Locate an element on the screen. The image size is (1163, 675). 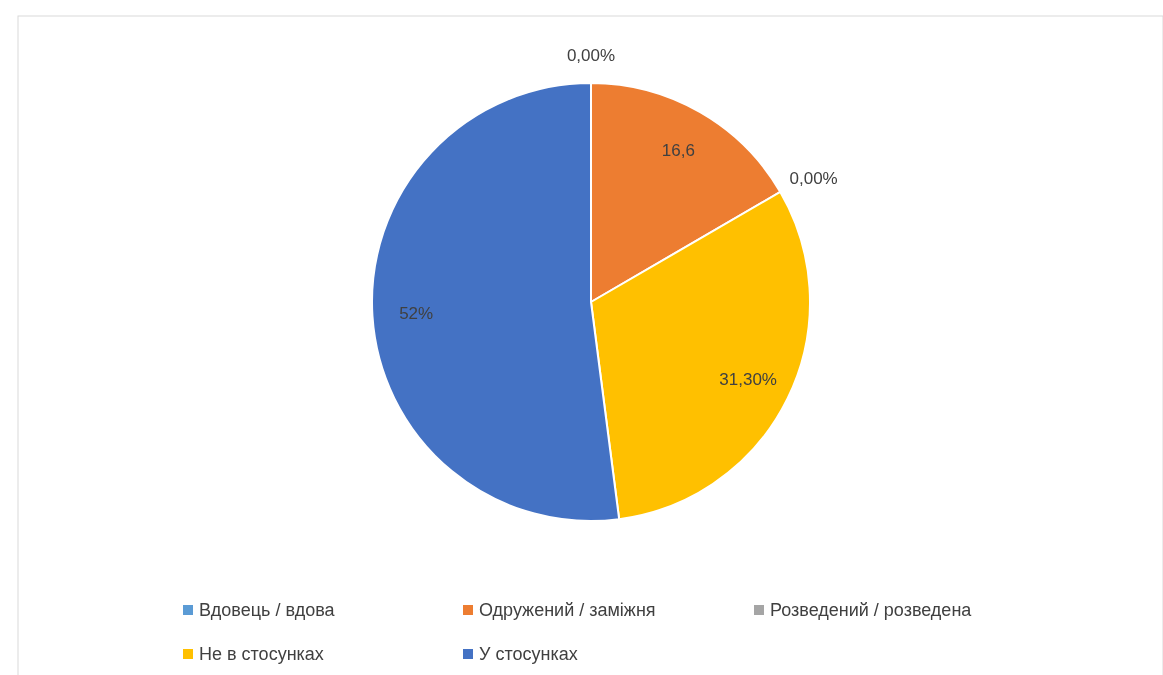
data-label: 16,6 is located at coordinates (678, 151).